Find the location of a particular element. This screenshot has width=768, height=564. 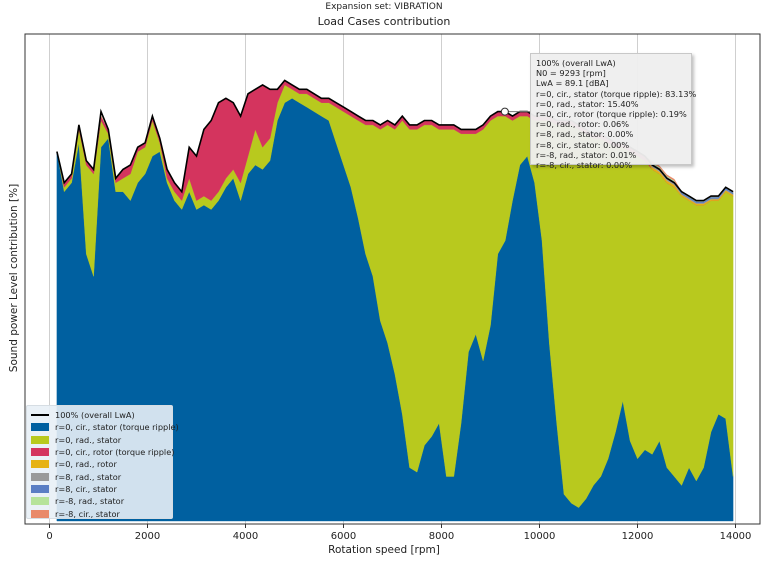

tooltip-line: r=8, rad., stator: 0.00% is located at coordinates (585, 134).